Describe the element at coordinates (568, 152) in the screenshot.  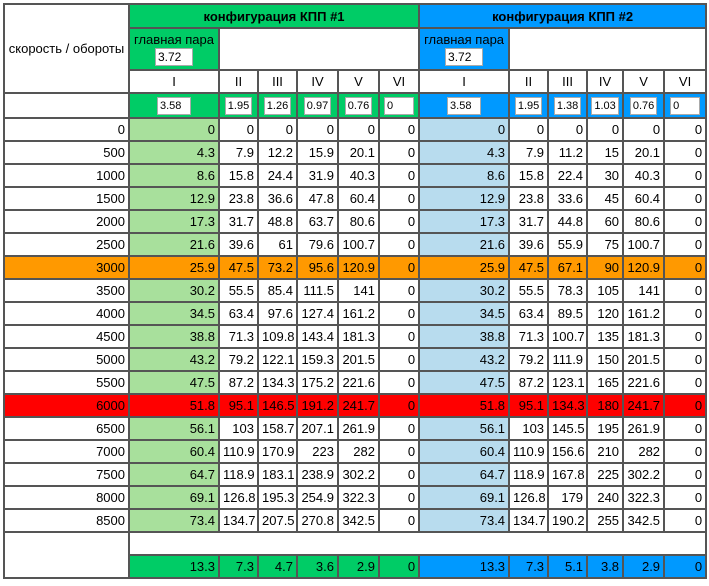
I see `speed-cell: 11.2` at that location.